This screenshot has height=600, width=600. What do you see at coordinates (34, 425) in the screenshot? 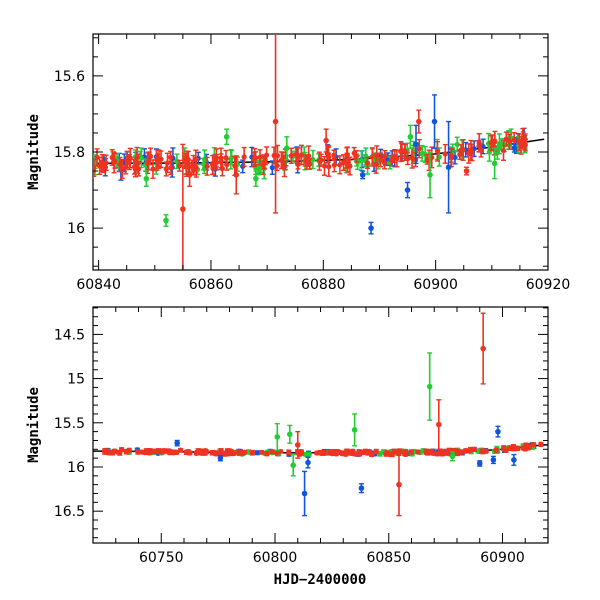
I see `bottom-panel-y-axis-title: Magnitude` at bounding box center [34, 425].